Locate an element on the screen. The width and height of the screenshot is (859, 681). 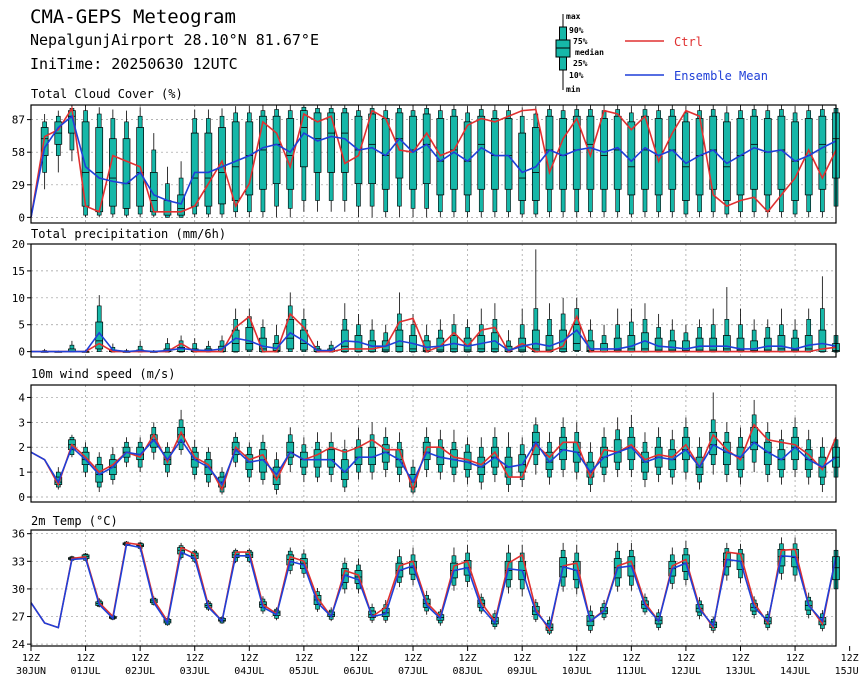
cloud-ytick-label: 58 is located at coordinates (18, 152).